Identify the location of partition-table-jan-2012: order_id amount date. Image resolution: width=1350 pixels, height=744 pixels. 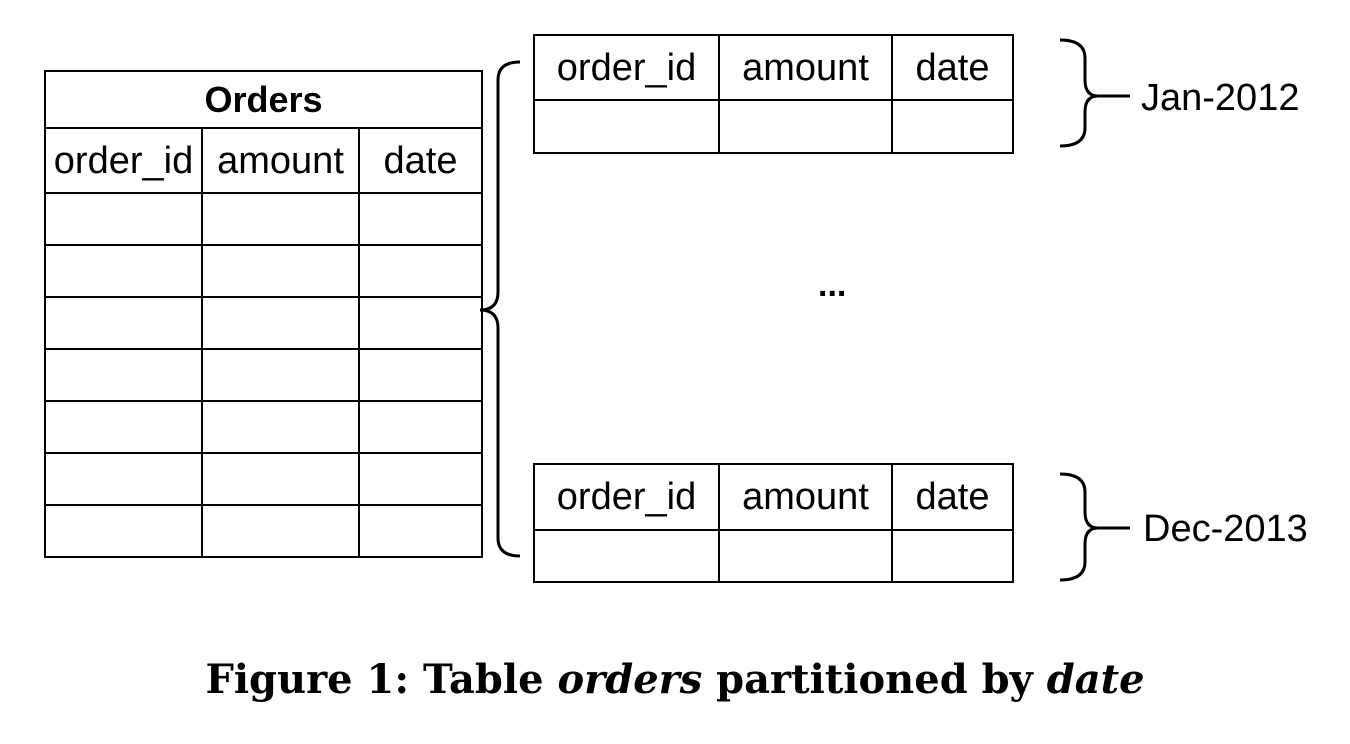
(773, 94).